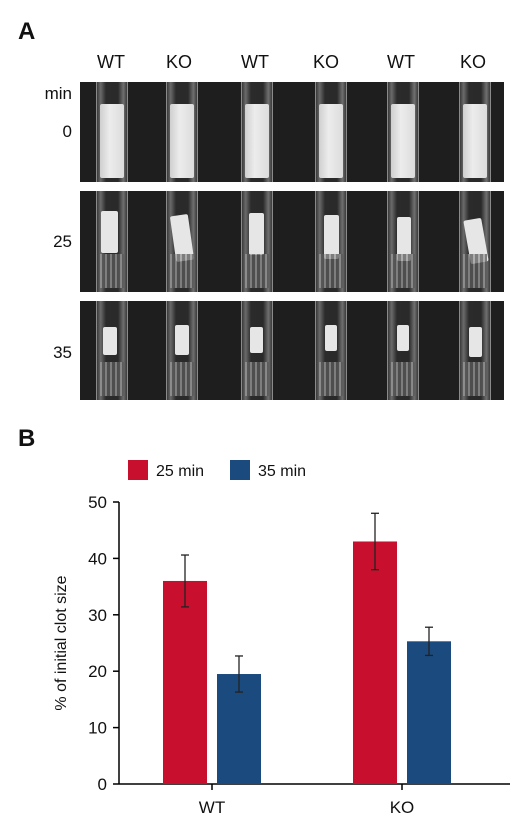  Describe the element at coordinates (239, 729) in the screenshot. I see `bar-wt-35-min` at that location.